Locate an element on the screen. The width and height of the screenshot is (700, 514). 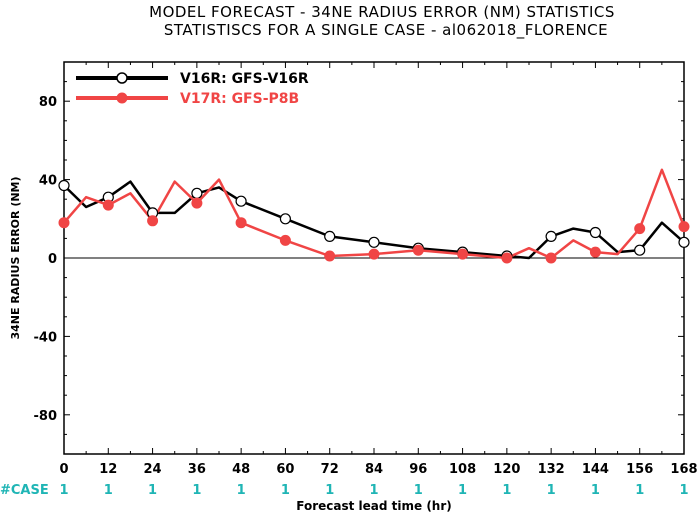
x-tick-label: 12 is located at coordinates (108, 469).